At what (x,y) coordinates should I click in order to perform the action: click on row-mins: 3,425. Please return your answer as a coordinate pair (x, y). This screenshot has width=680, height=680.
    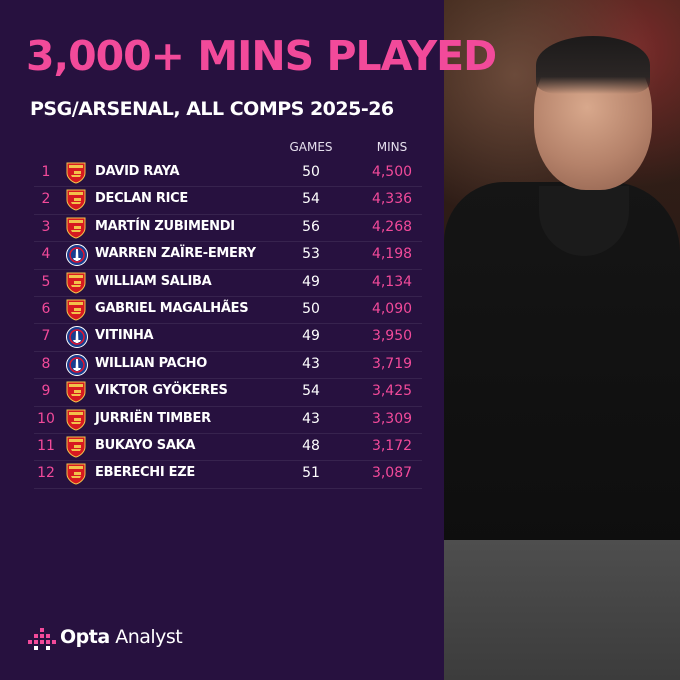
    Looking at the image, I should click on (392, 391).